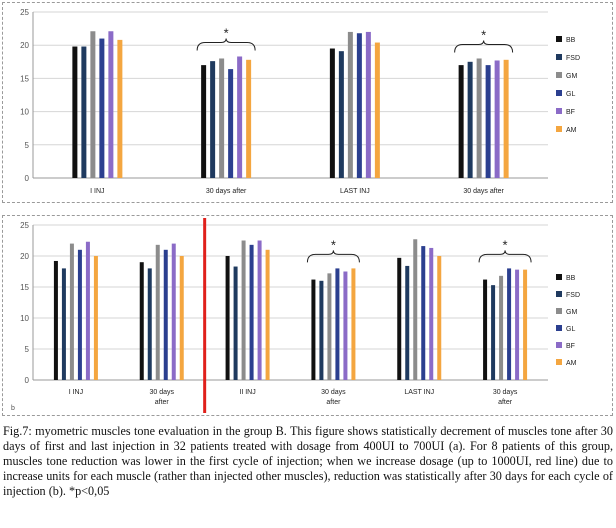 This screenshot has width=616, height=528. I want to click on y-tick-label: 15, so click(24, 287).